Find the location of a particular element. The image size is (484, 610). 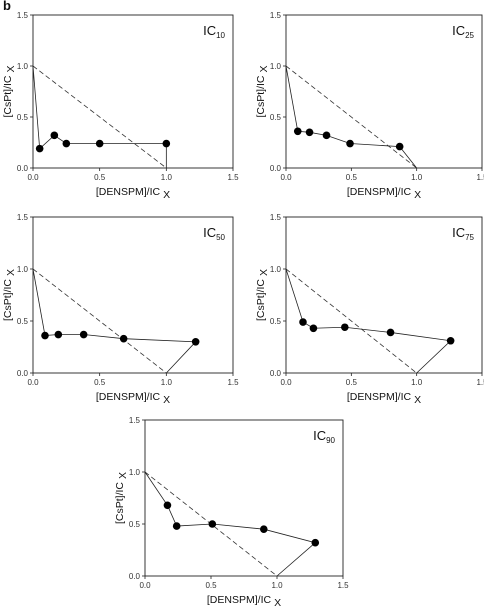

panel-title-subscript: 10 is located at coordinates (220, 35).